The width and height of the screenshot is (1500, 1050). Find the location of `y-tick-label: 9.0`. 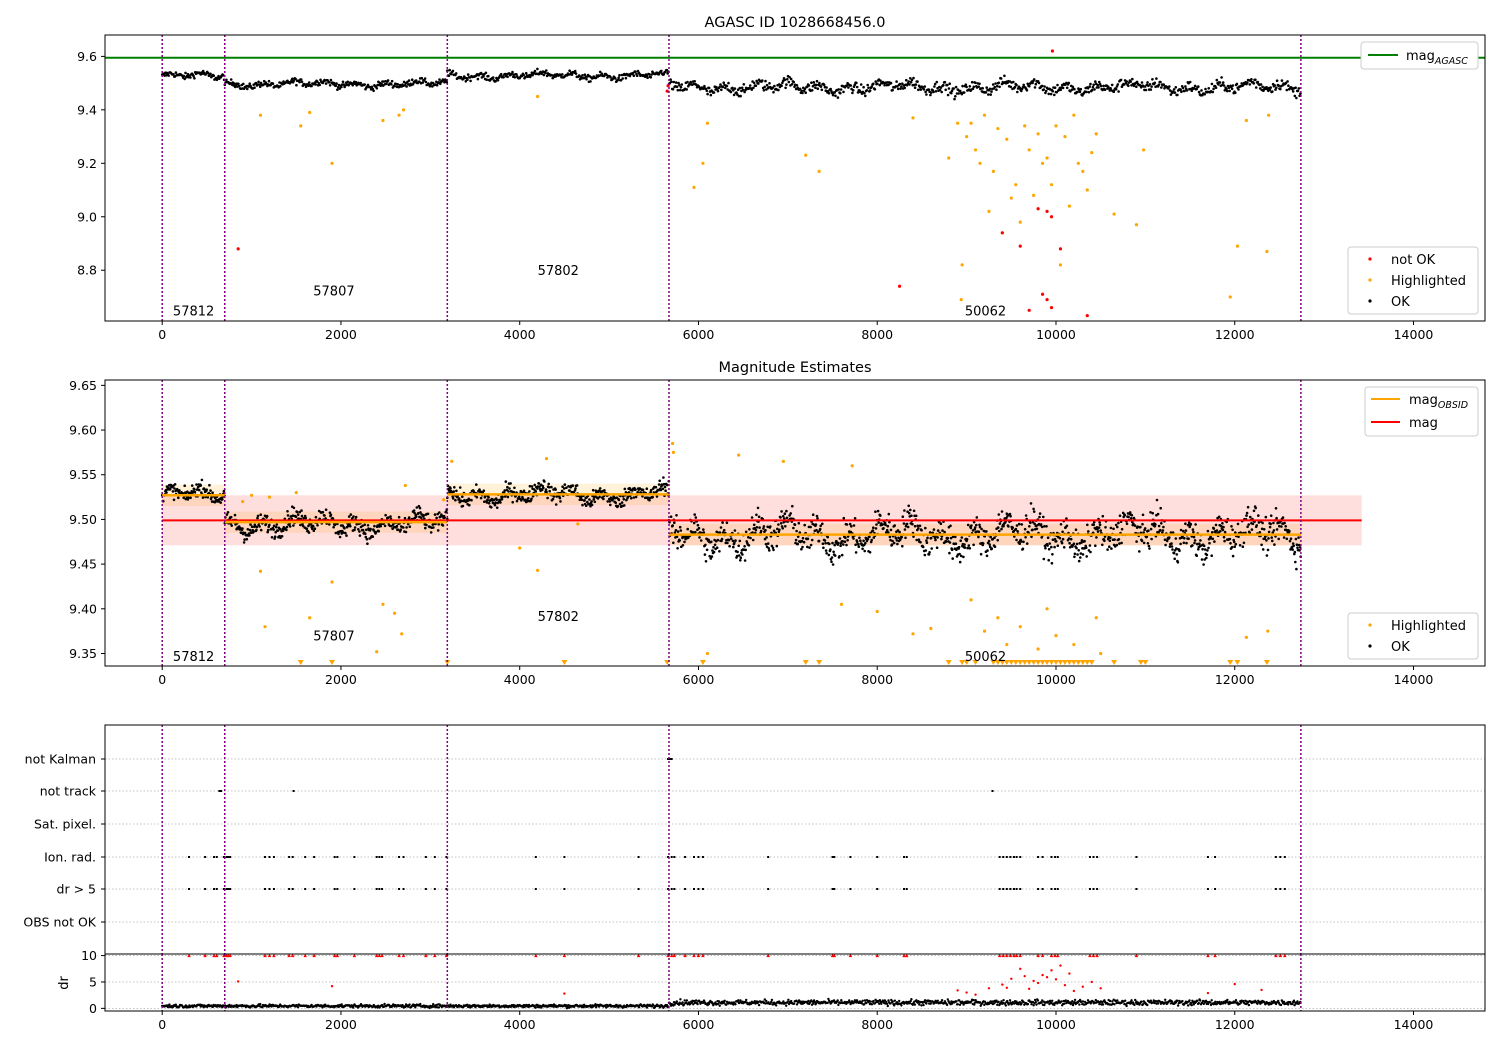

y-tick-label: 9.0 is located at coordinates (87, 216).